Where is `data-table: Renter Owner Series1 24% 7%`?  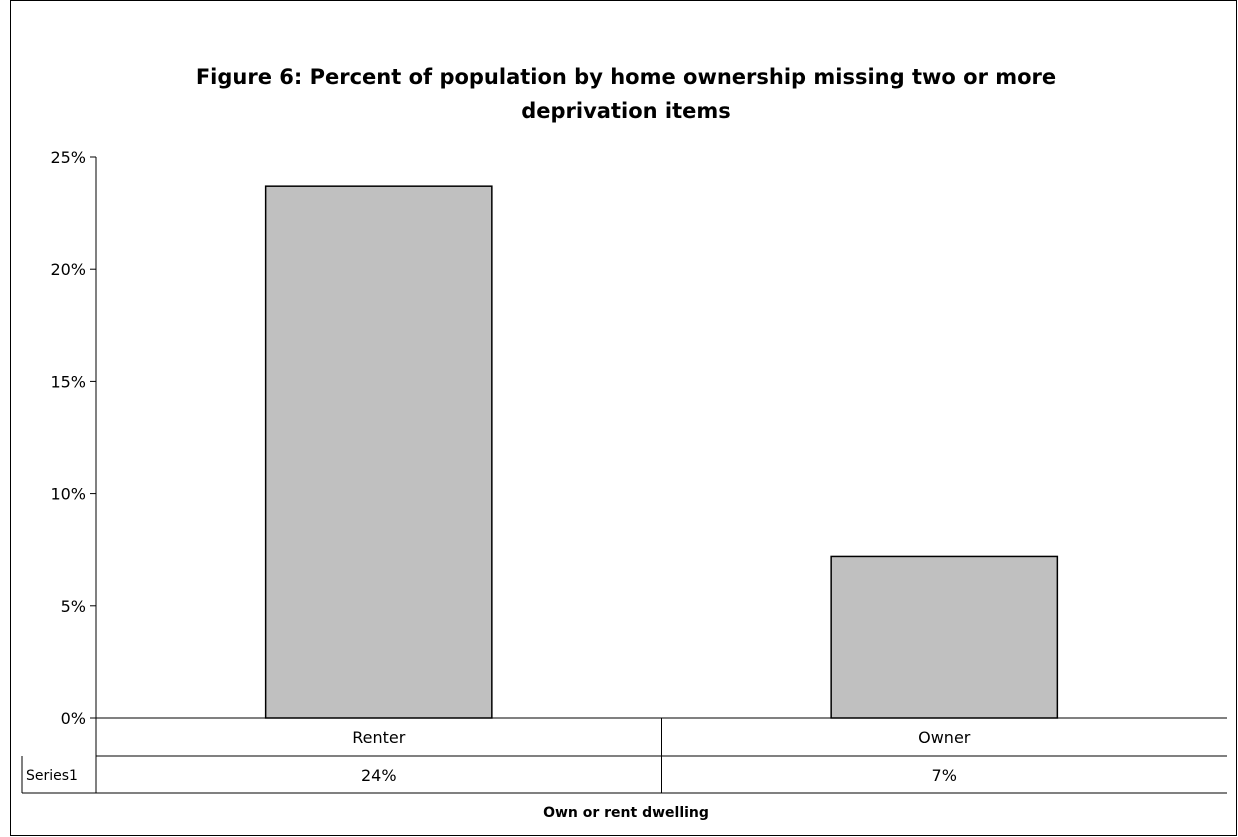
data-table: Renter Owner Series1 24% 7% is located at coordinates (624, 756).